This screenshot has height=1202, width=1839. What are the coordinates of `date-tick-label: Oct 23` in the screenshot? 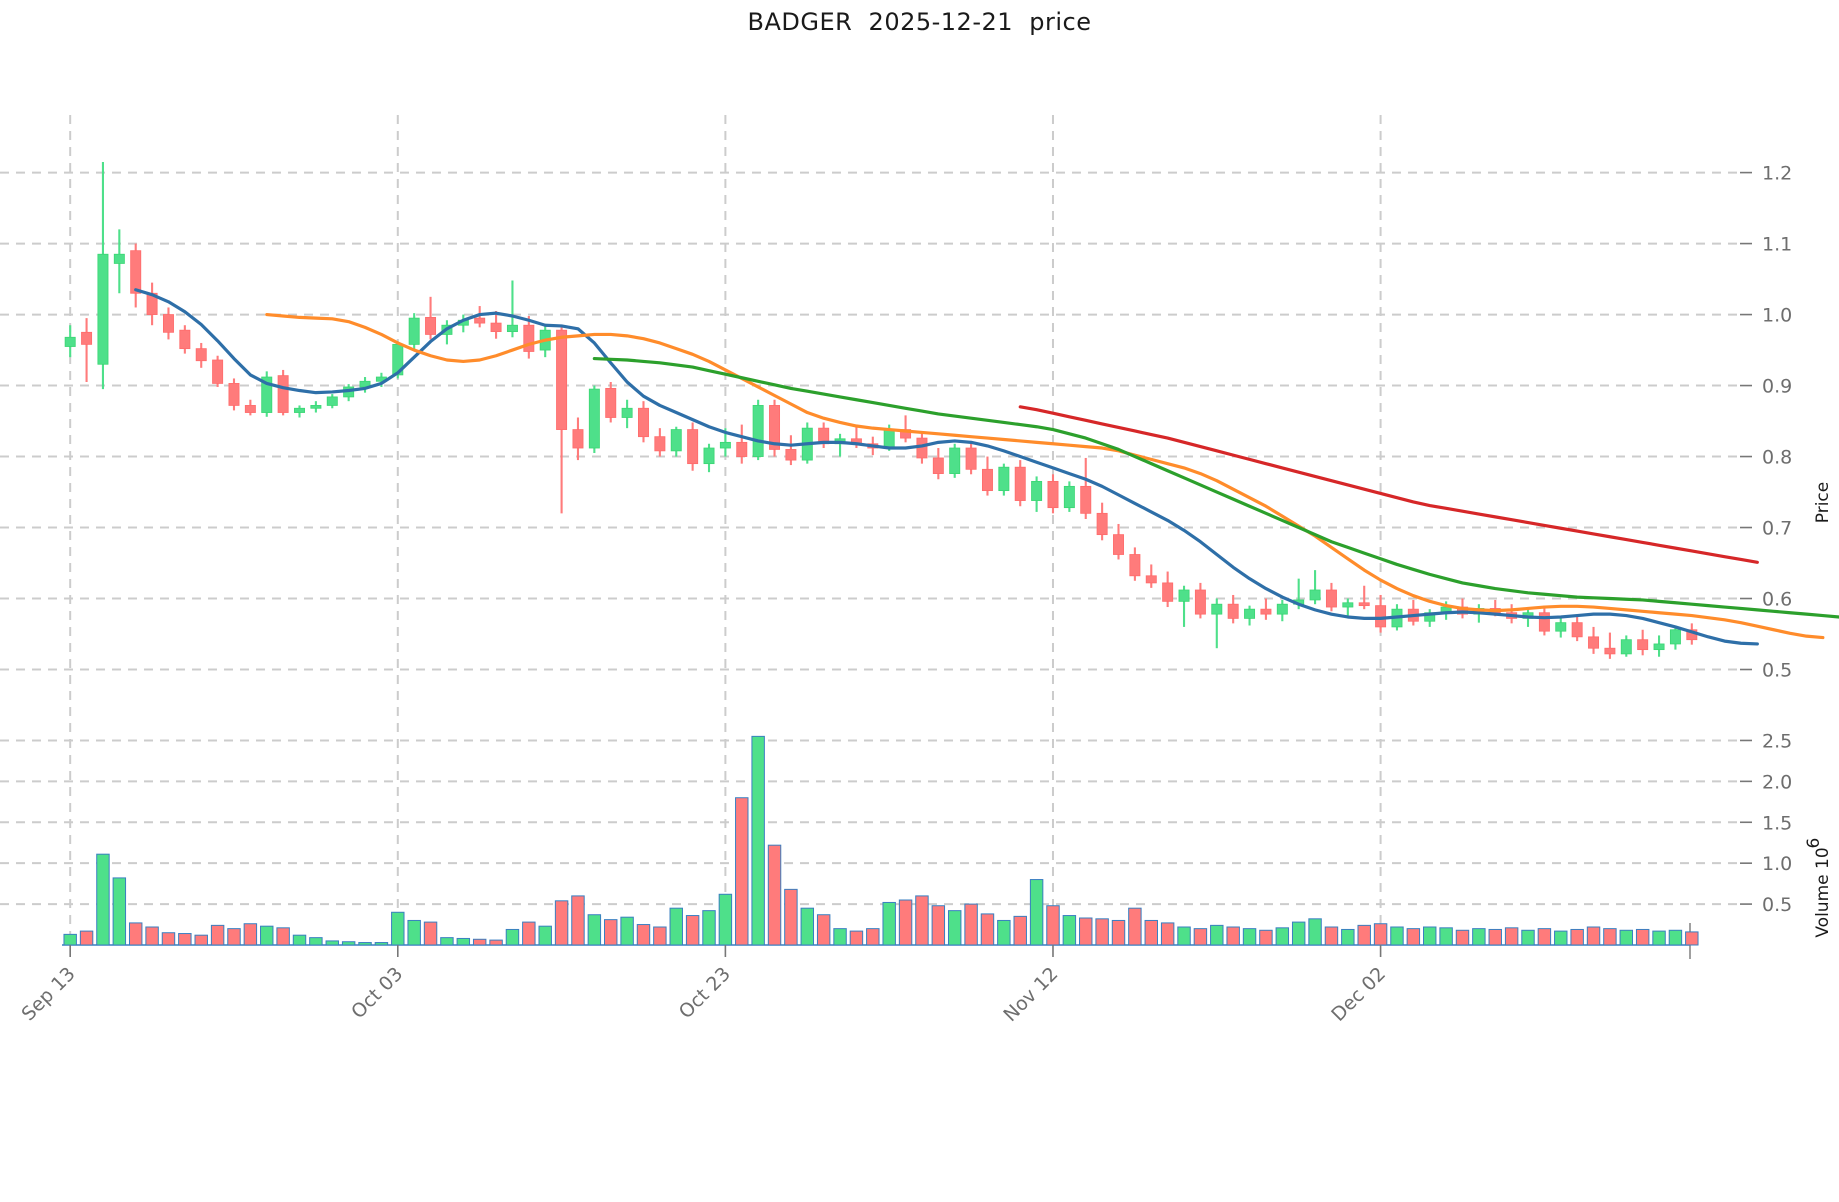 It's located at (705, 993).